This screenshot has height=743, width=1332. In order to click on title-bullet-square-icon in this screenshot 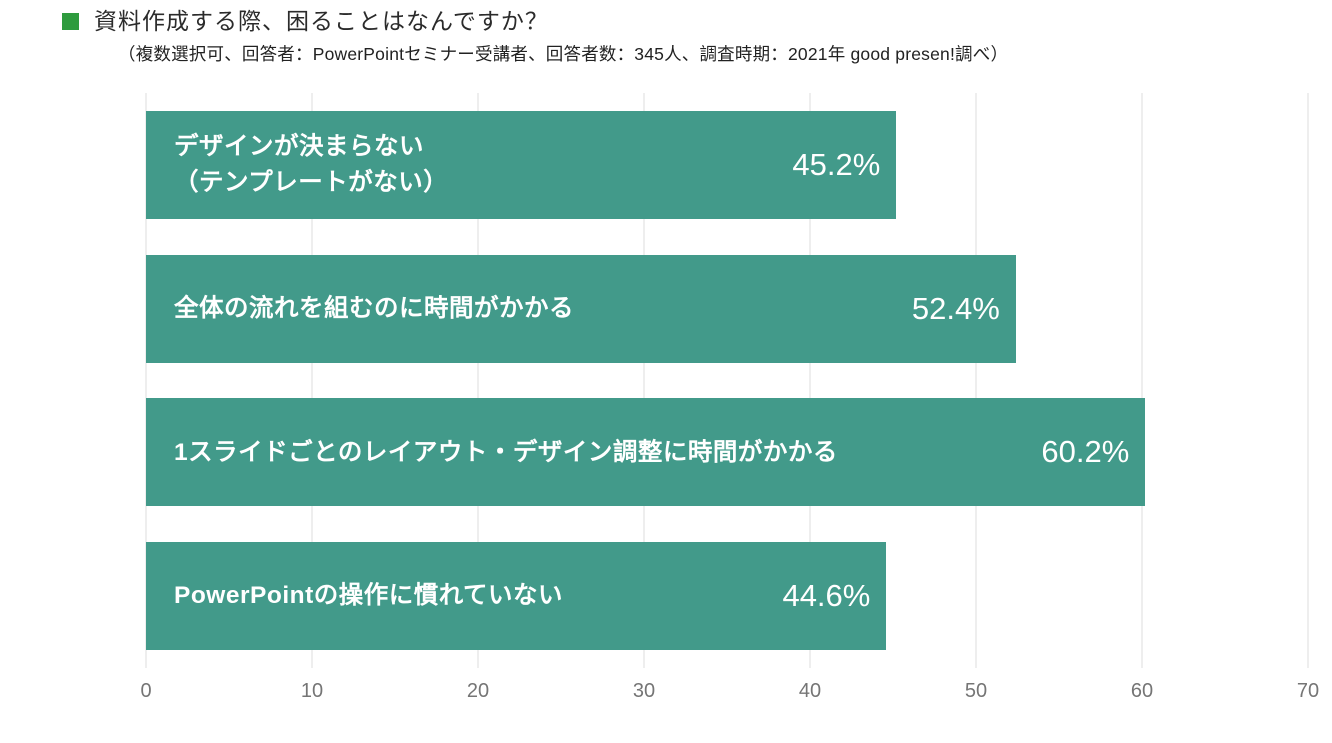, I will do `click(70, 21)`.